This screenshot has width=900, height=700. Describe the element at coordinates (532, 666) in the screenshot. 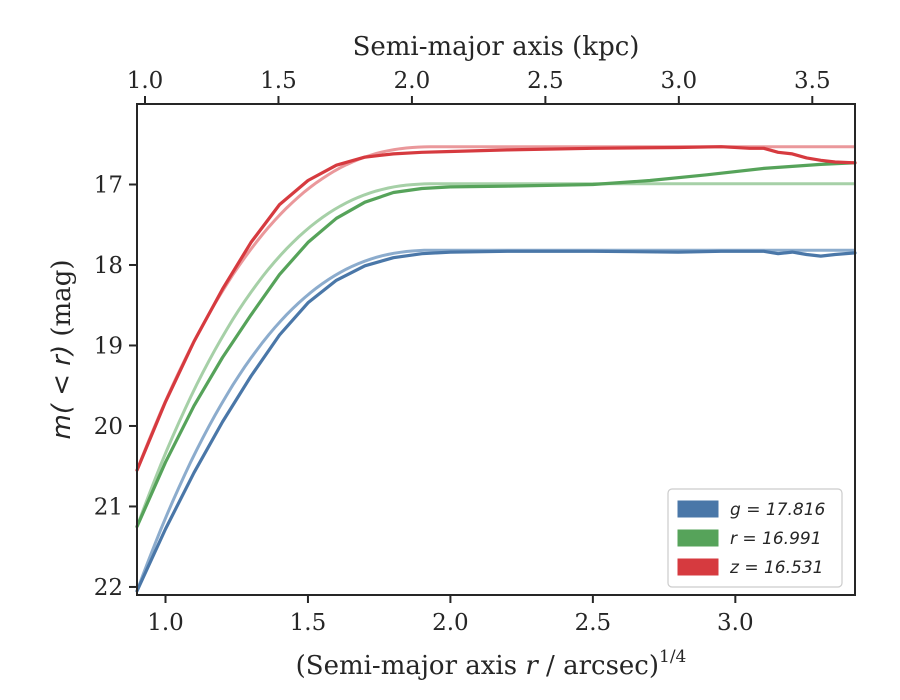

I see `bottom-axis-title-var: r` at that location.